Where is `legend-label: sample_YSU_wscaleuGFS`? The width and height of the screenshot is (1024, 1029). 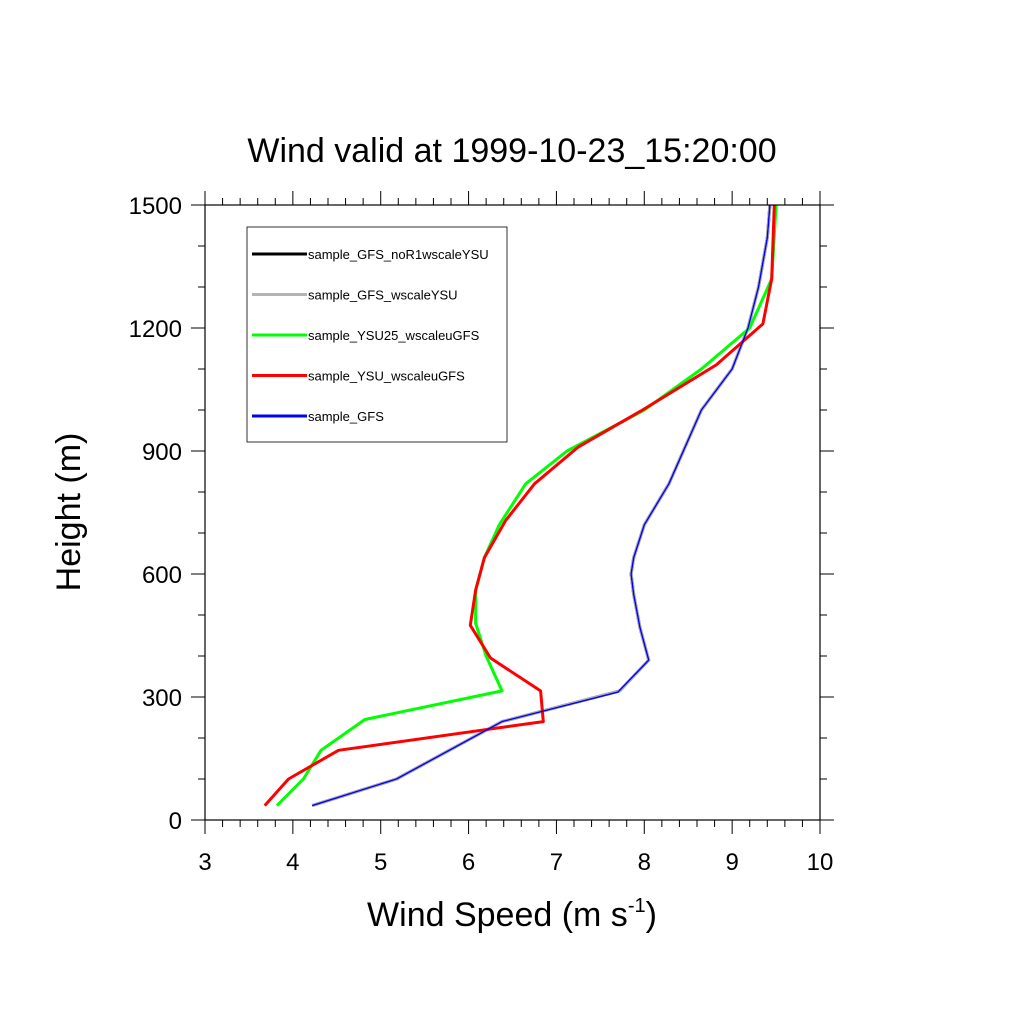 legend-label: sample_YSU_wscaleuGFS is located at coordinates (386, 376).